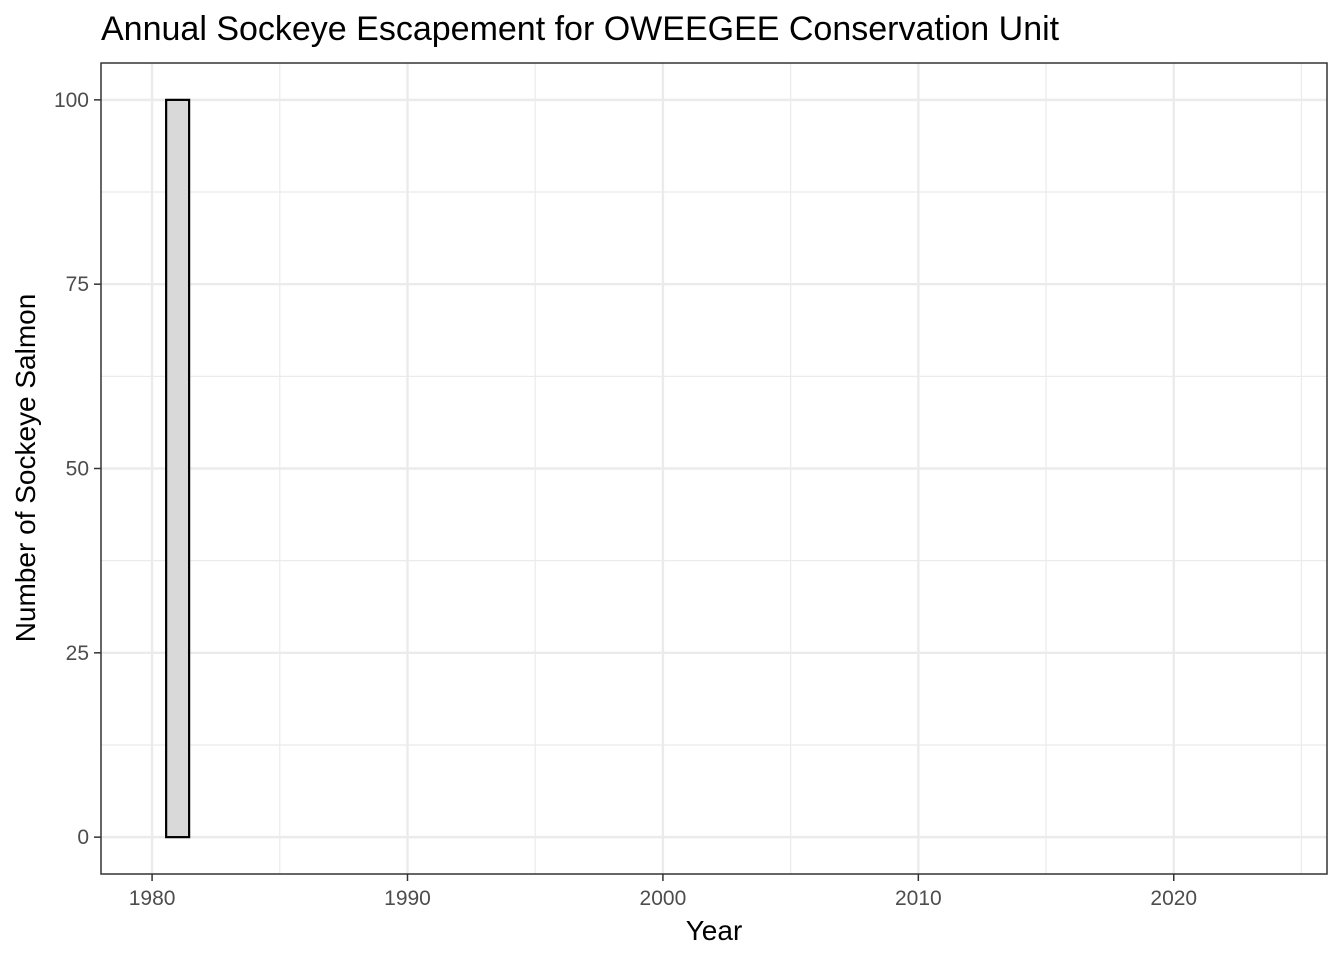 The height and width of the screenshot is (960, 1344). What do you see at coordinates (407, 898) in the screenshot?
I see `x-tick-label: 1990` at bounding box center [407, 898].